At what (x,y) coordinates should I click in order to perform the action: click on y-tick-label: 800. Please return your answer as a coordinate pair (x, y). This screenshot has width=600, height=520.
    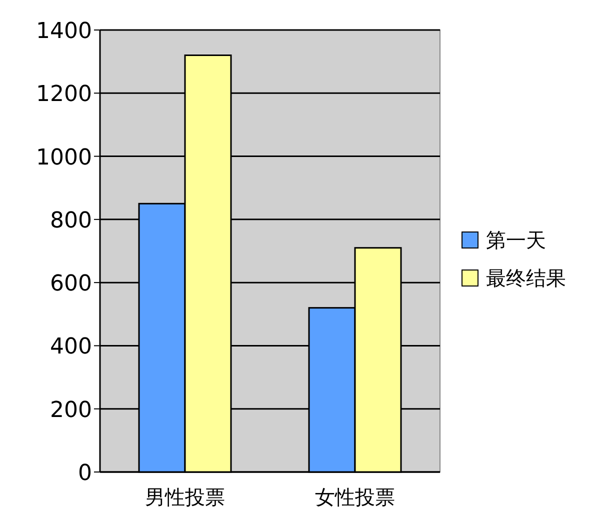
    Looking at the image, I should click on (71, 221).